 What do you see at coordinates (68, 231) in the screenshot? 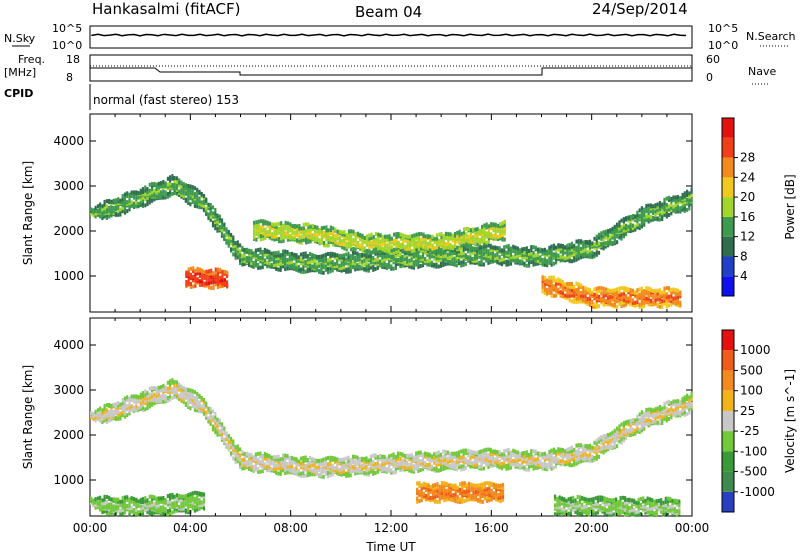
I see `y-tick-label: 2000` at bounding box center [68, 231].